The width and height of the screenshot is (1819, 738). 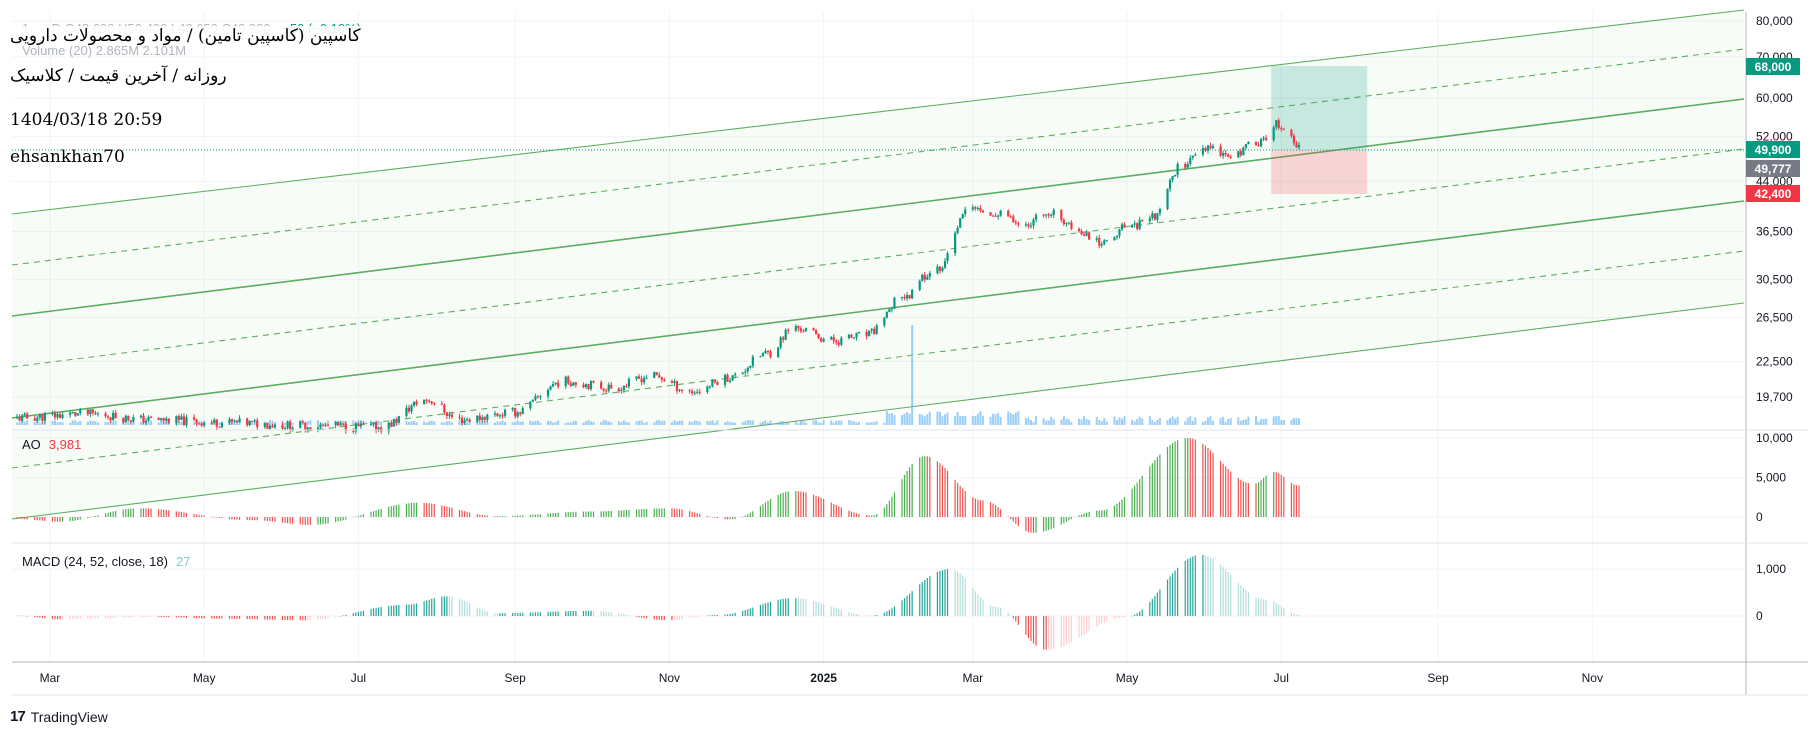 What do you see at coordinates (59, 716) in the screenshot?
I see `tradingview-logo: 17 TradingView` at bounding box center [59, 716].